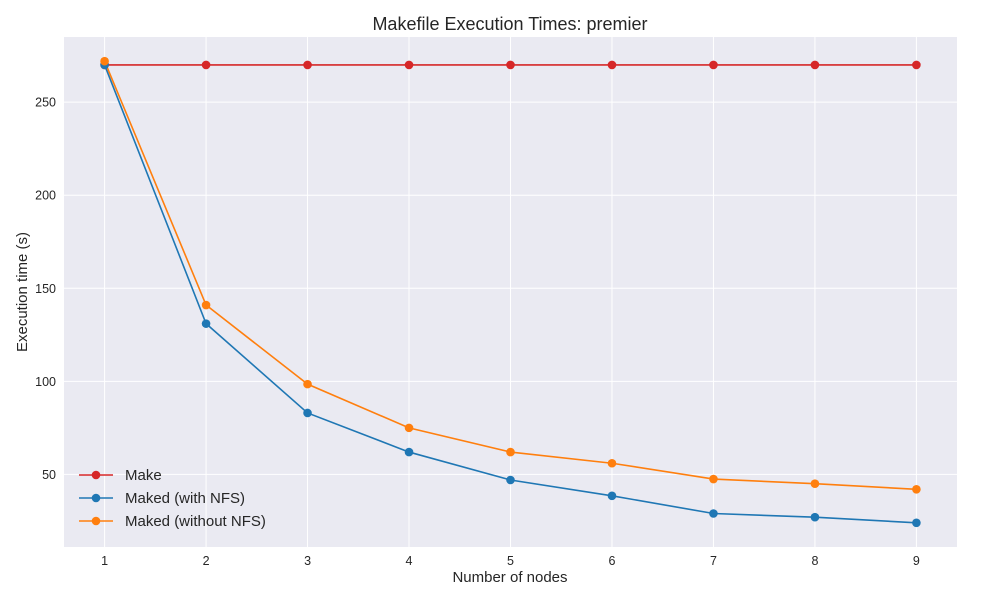  I want to click on legend-label: Make, so click(143, 475).